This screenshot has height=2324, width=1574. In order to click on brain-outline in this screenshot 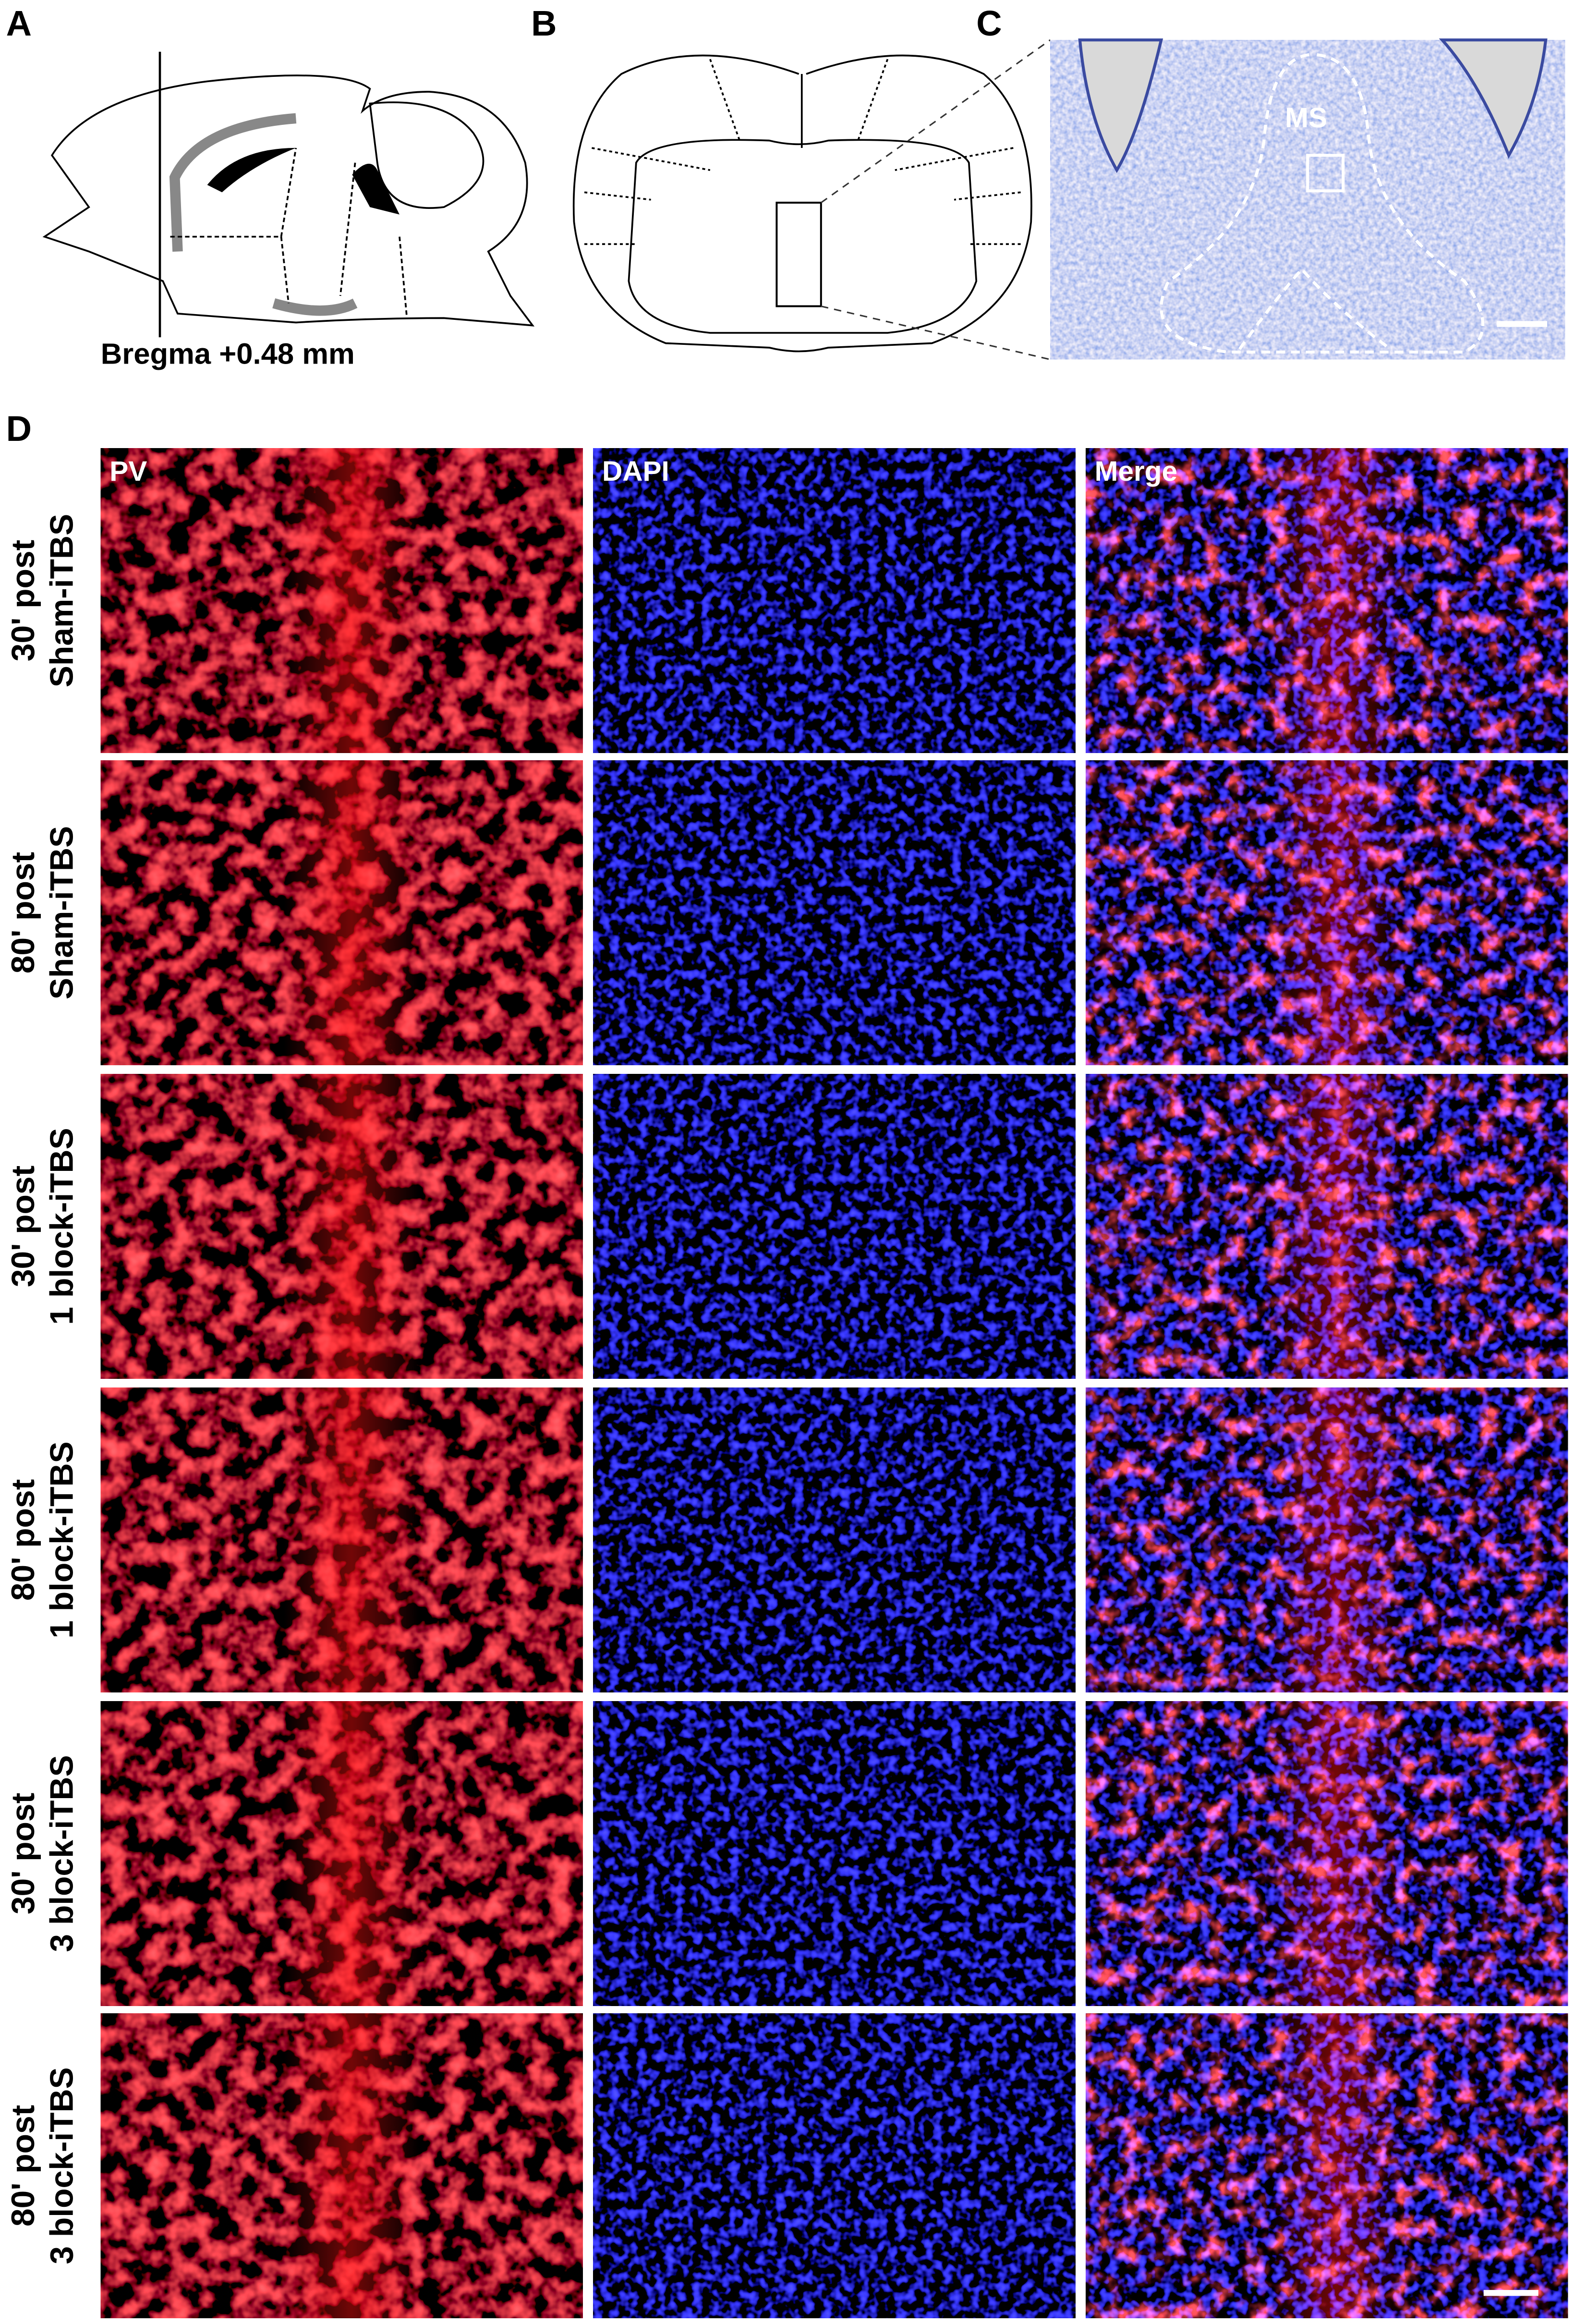, I will do `click(288, 200)`.